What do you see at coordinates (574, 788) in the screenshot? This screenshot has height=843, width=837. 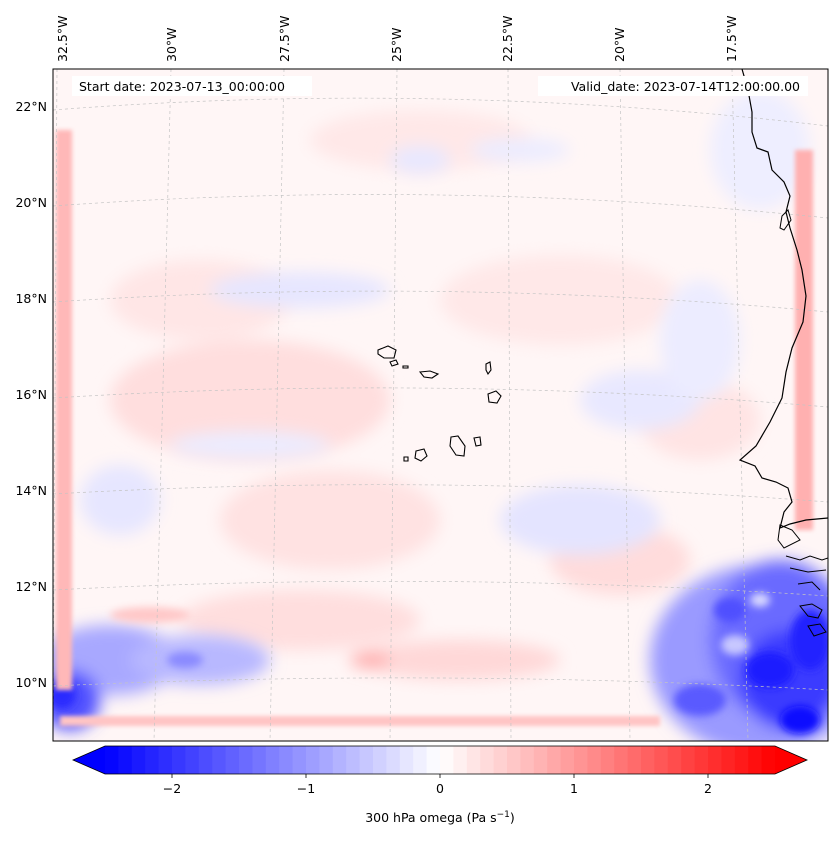 I see `colorbar-tick-label: 1` at bounding box center [574, 788].